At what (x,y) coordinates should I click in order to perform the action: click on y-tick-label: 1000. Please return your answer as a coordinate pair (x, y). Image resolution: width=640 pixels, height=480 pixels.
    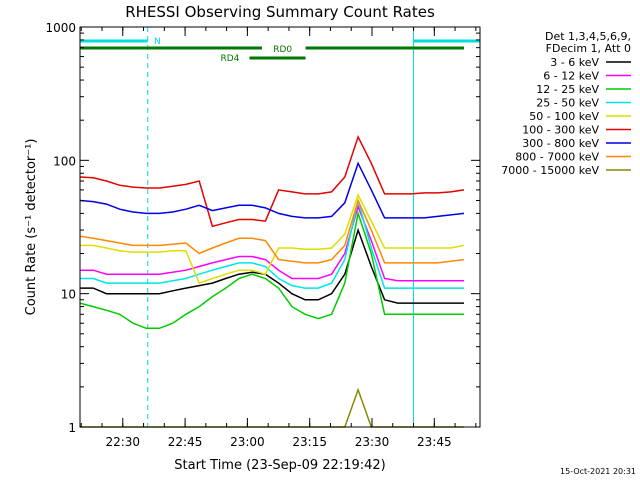
    Looking at the image, I should click on (60, 28).